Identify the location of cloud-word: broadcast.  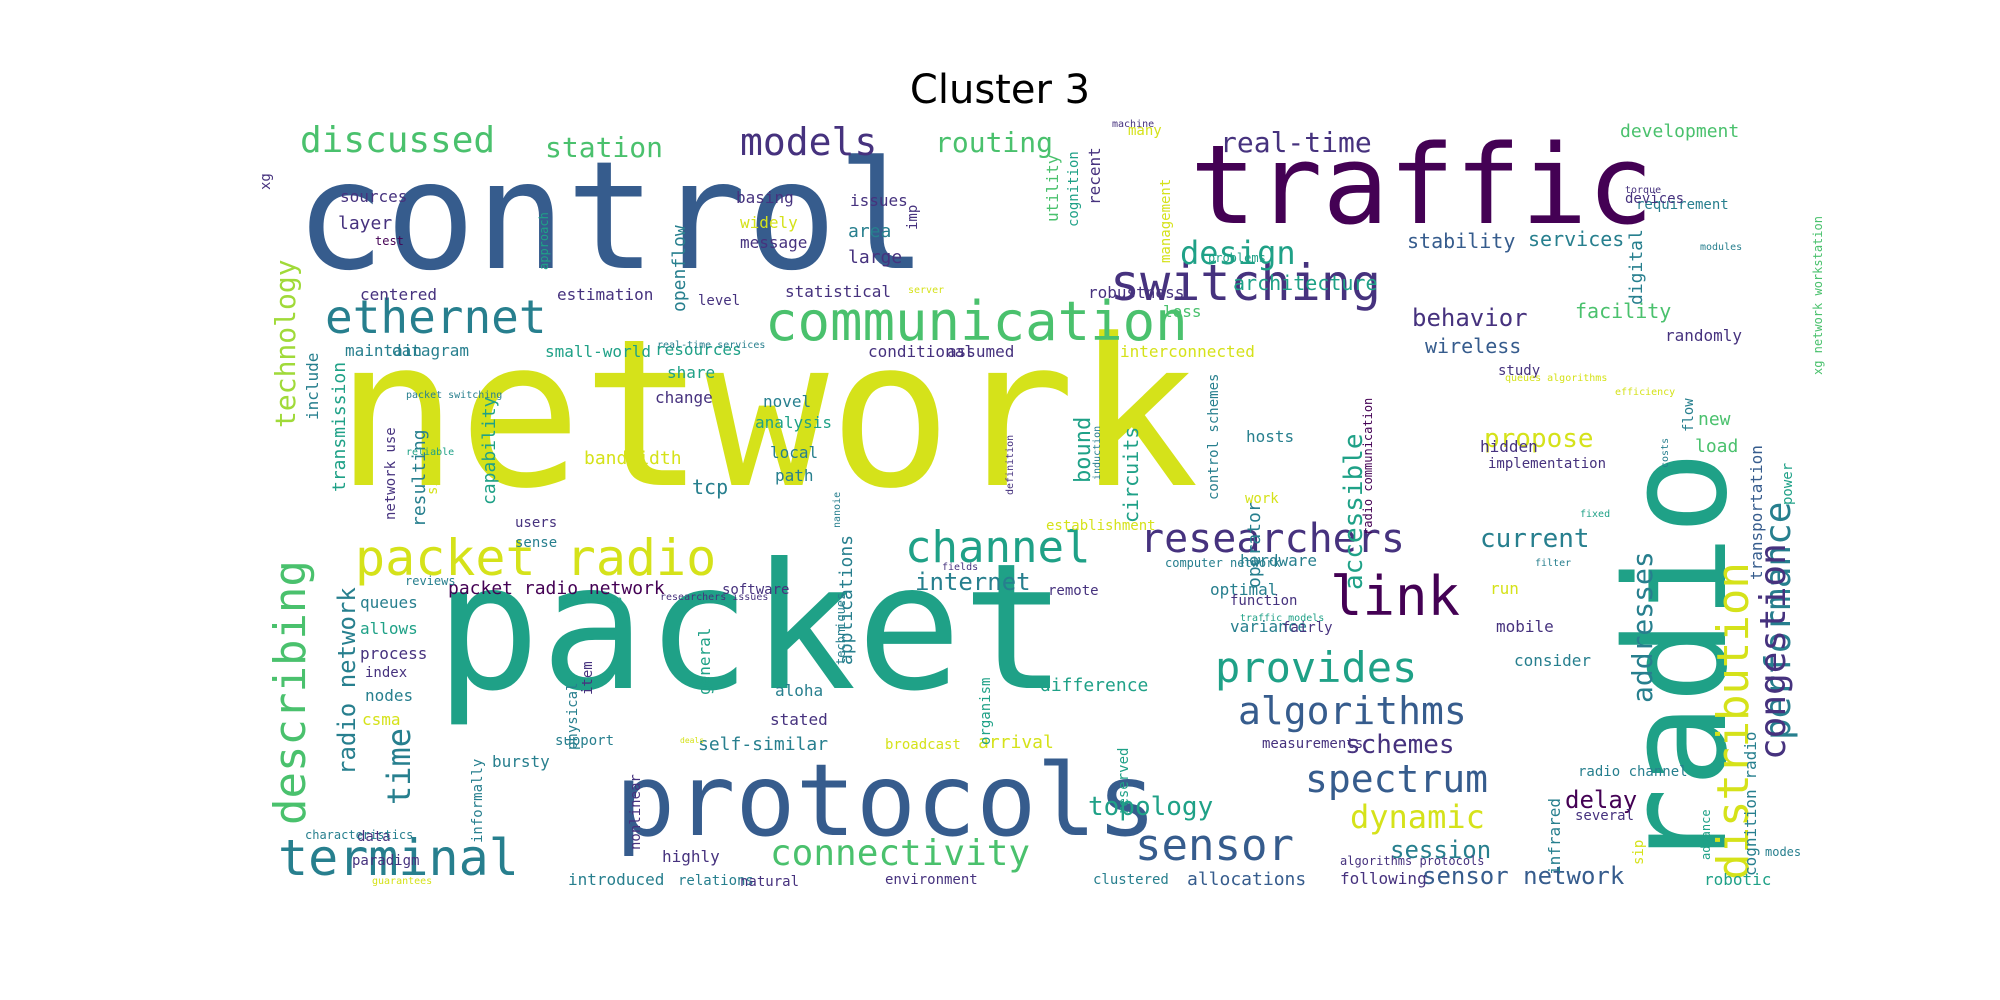
(923, 745).